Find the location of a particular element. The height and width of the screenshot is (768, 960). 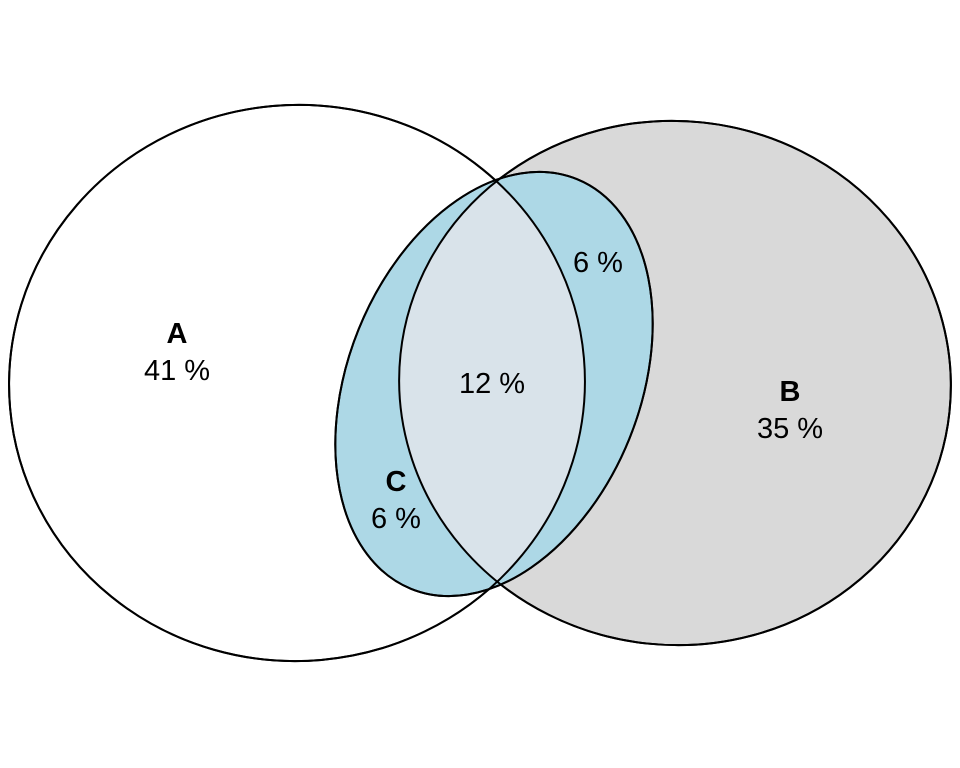

set-a-value: 41 % is located at coordinates (177, 371).